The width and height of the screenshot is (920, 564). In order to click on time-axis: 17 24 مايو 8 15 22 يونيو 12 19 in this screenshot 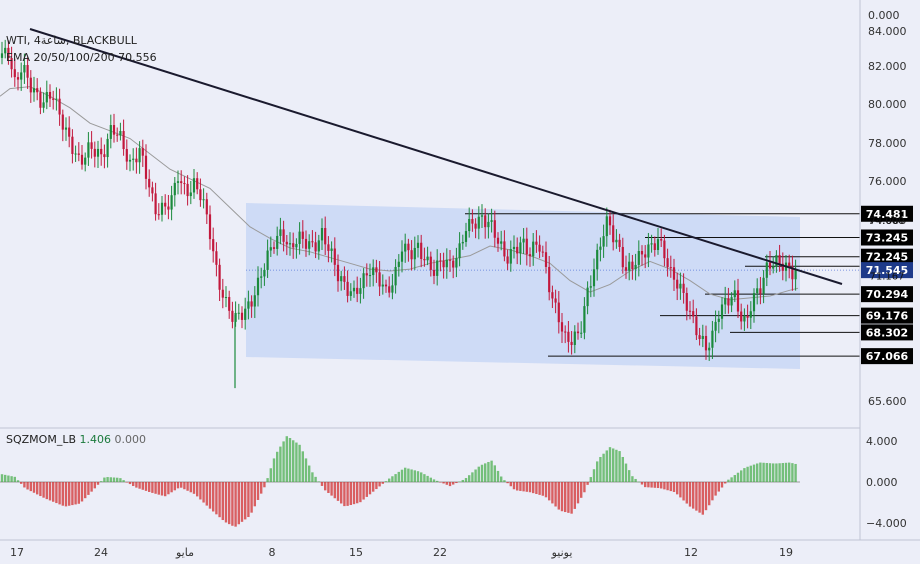, I will do `click(401, 552)`.